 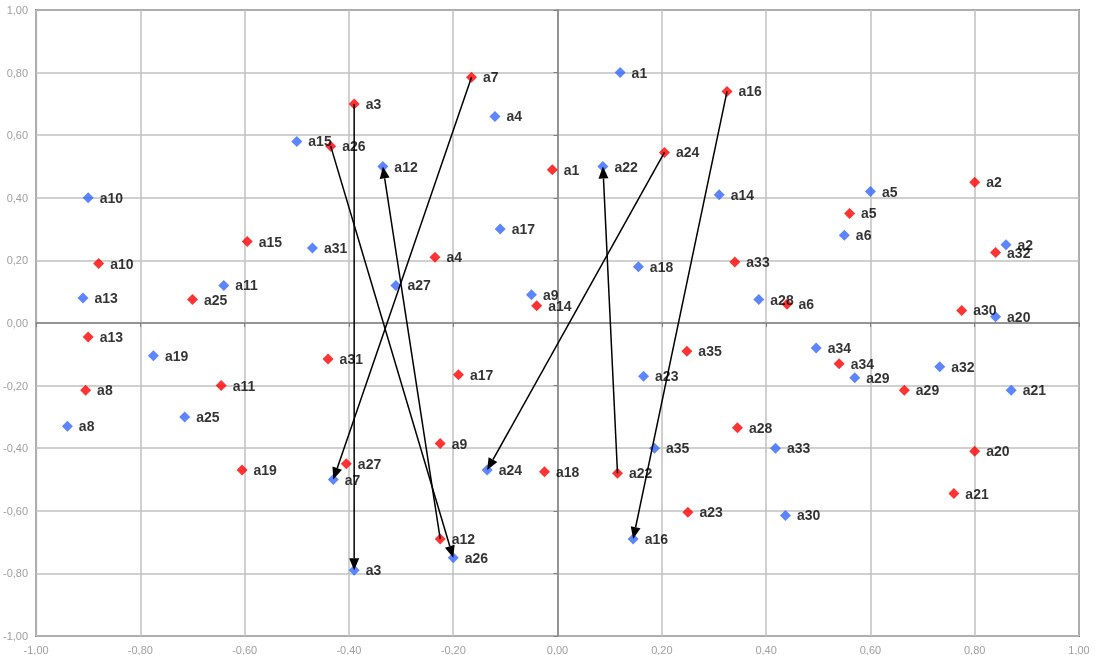 What do you see at coordinates (17, 135) in the screenshot?
I see `y-tick-label: 0,60` at bounding box center [17, 135].